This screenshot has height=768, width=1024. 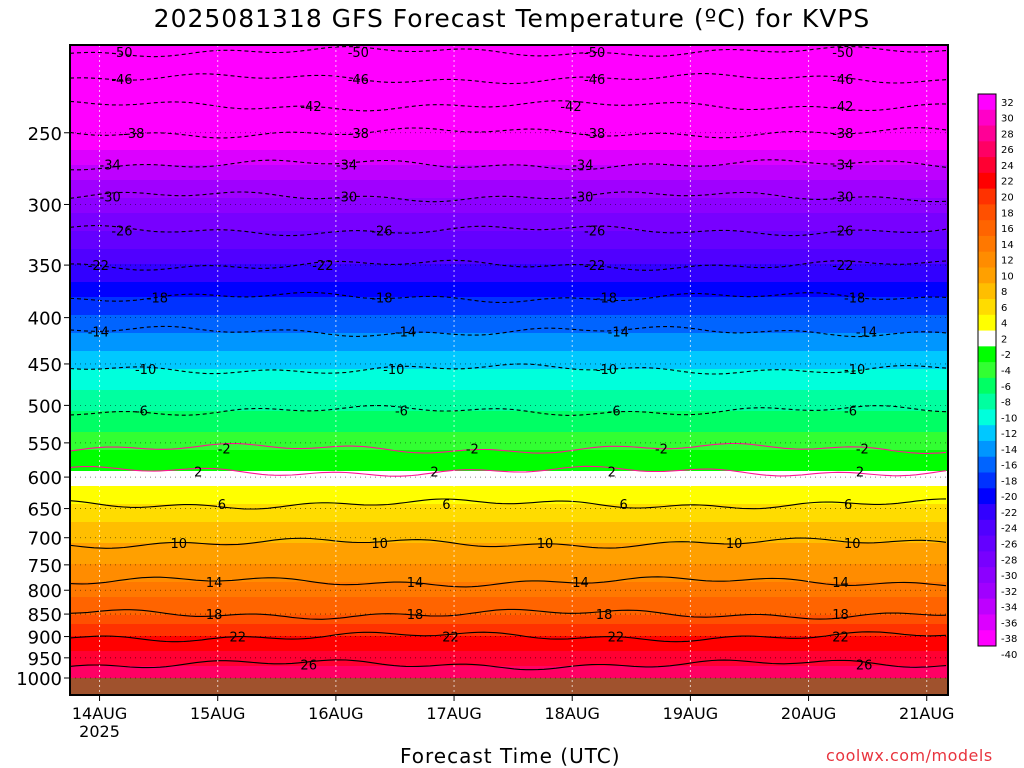 What do you see at coordinates (472, 450) in the screenshot?
I see `contour-label: -2` at bounding box center [472, 450].